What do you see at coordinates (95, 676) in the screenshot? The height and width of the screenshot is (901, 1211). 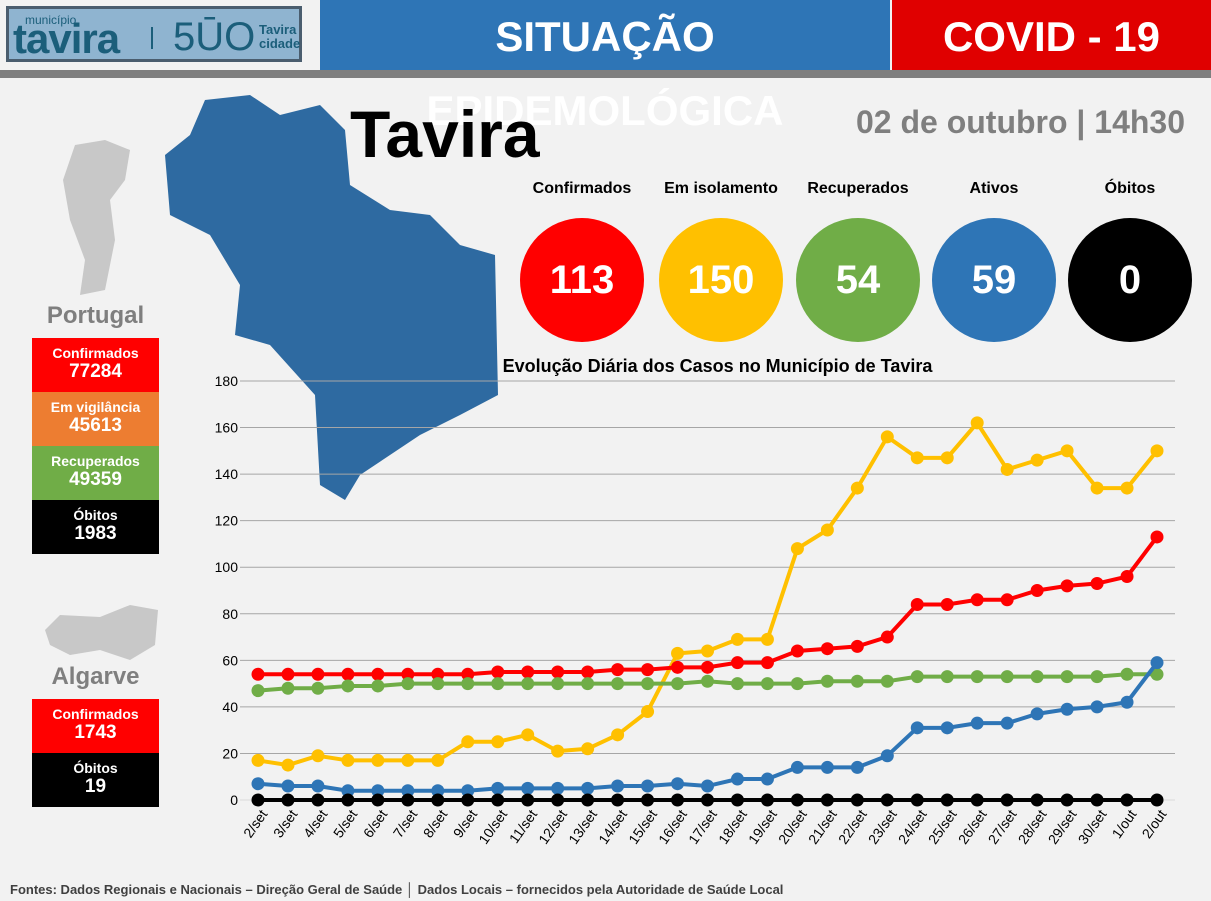 I see `algarve-title: Algarve` at bounding box center [95, 676].